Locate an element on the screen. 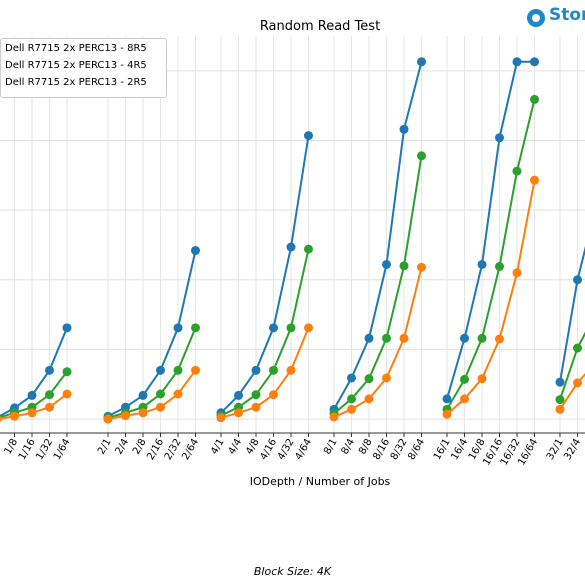  x-tick-label: 1/16 is located at coordinates (27, 449).